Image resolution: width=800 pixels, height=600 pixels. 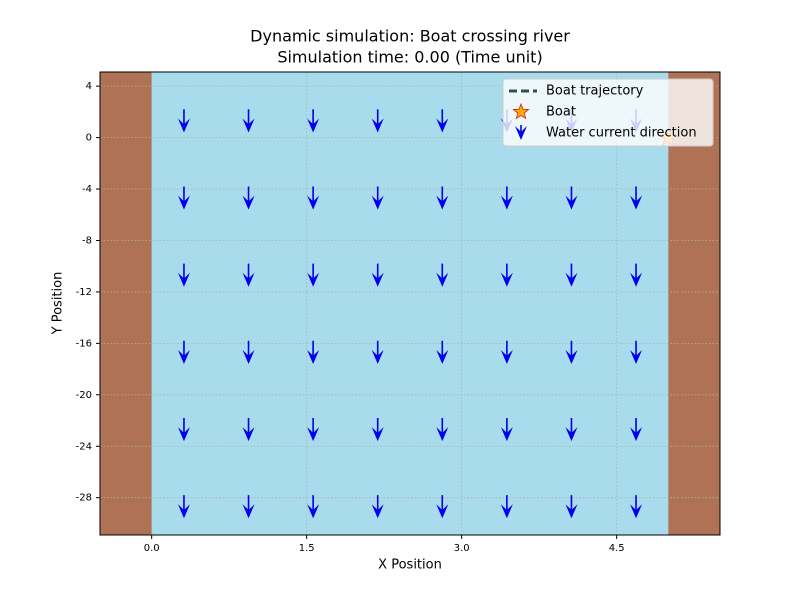 What do you see at coordinates (595, 91) in the screenshot?
I see `legend-label: Boat trajectory` at bounding box center [595, 91].